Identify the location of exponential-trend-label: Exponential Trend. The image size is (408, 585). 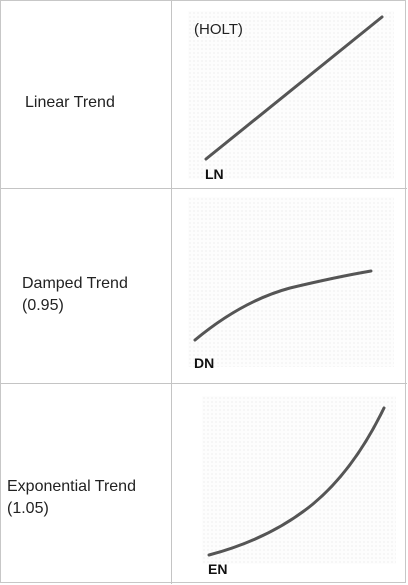
(71, 486).